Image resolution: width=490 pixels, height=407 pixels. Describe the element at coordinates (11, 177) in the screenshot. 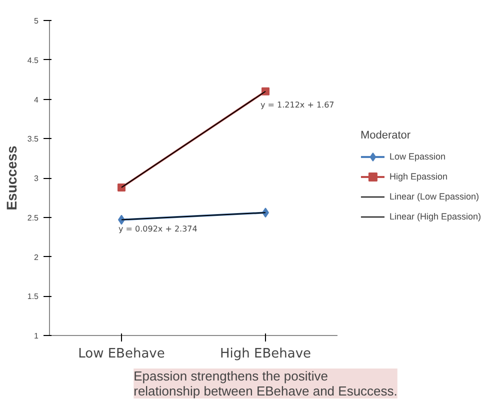

I see `y-axis-title: Esuccess` at that location.